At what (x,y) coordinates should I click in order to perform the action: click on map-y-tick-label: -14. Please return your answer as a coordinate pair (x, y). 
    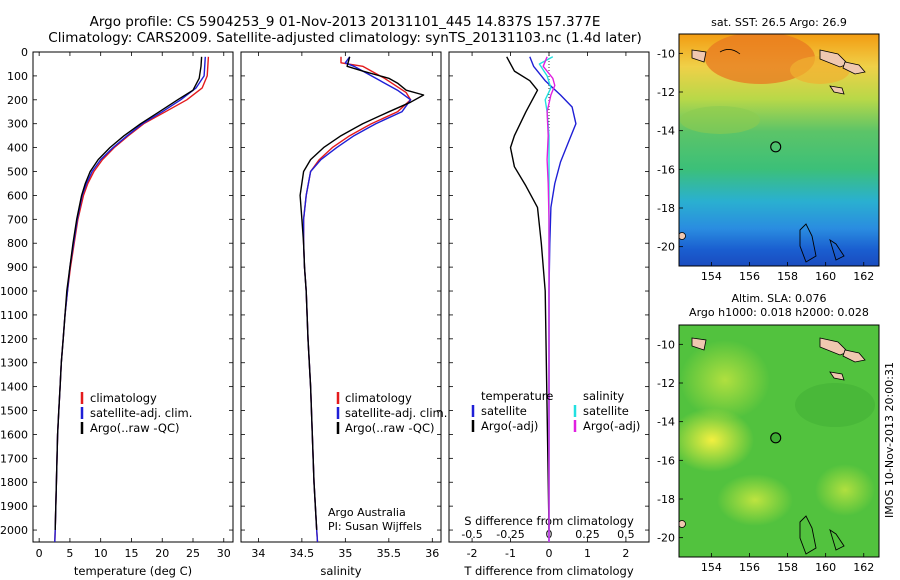
    Looking at the image, I should click on (666, 422).